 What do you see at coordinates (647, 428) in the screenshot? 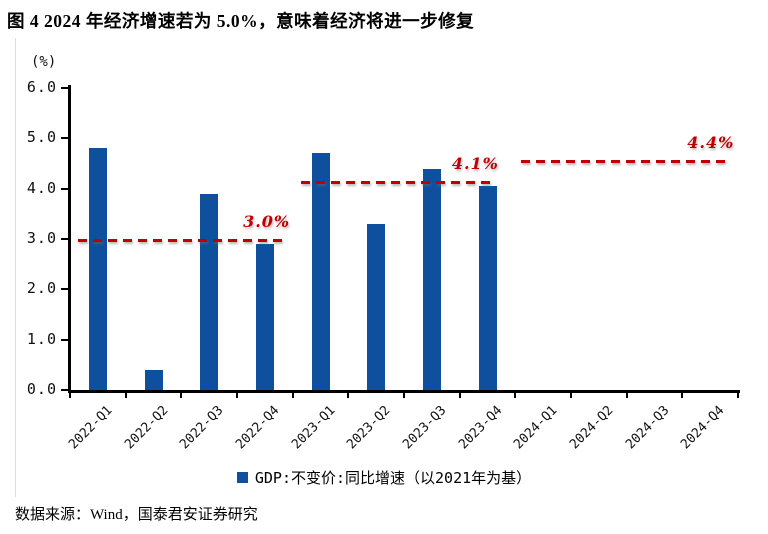
I see `x-axis-category-label: 2024-Q3` at bounding box center [647, 428].